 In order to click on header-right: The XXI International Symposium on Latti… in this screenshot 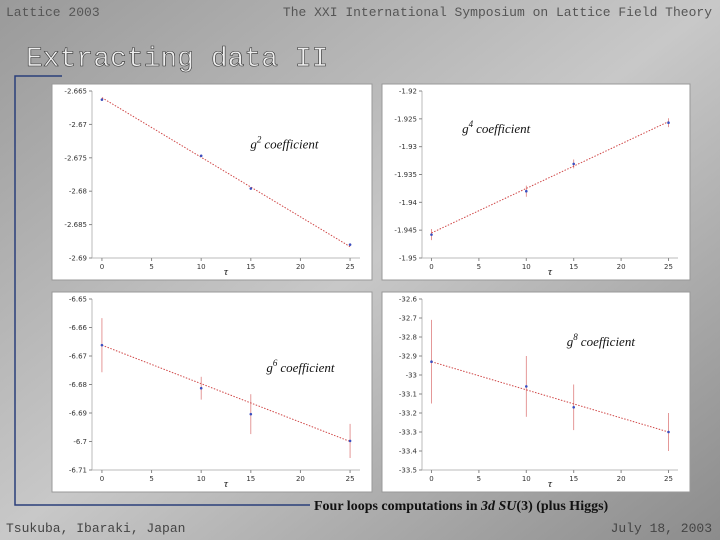, I will do `click(497, 12)`.